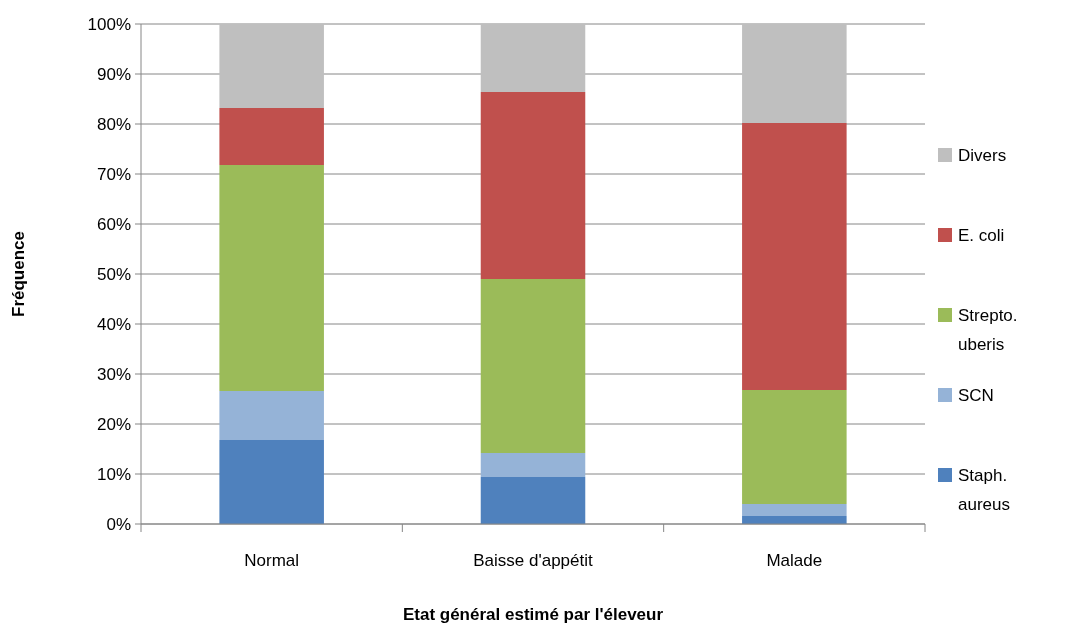 The height and width of the screenshot is (631, 1075). What do you see at coordinates (272, 560) in the screenshot?
I see `x-tick-label: Normal` at bounding box center [272, 560].